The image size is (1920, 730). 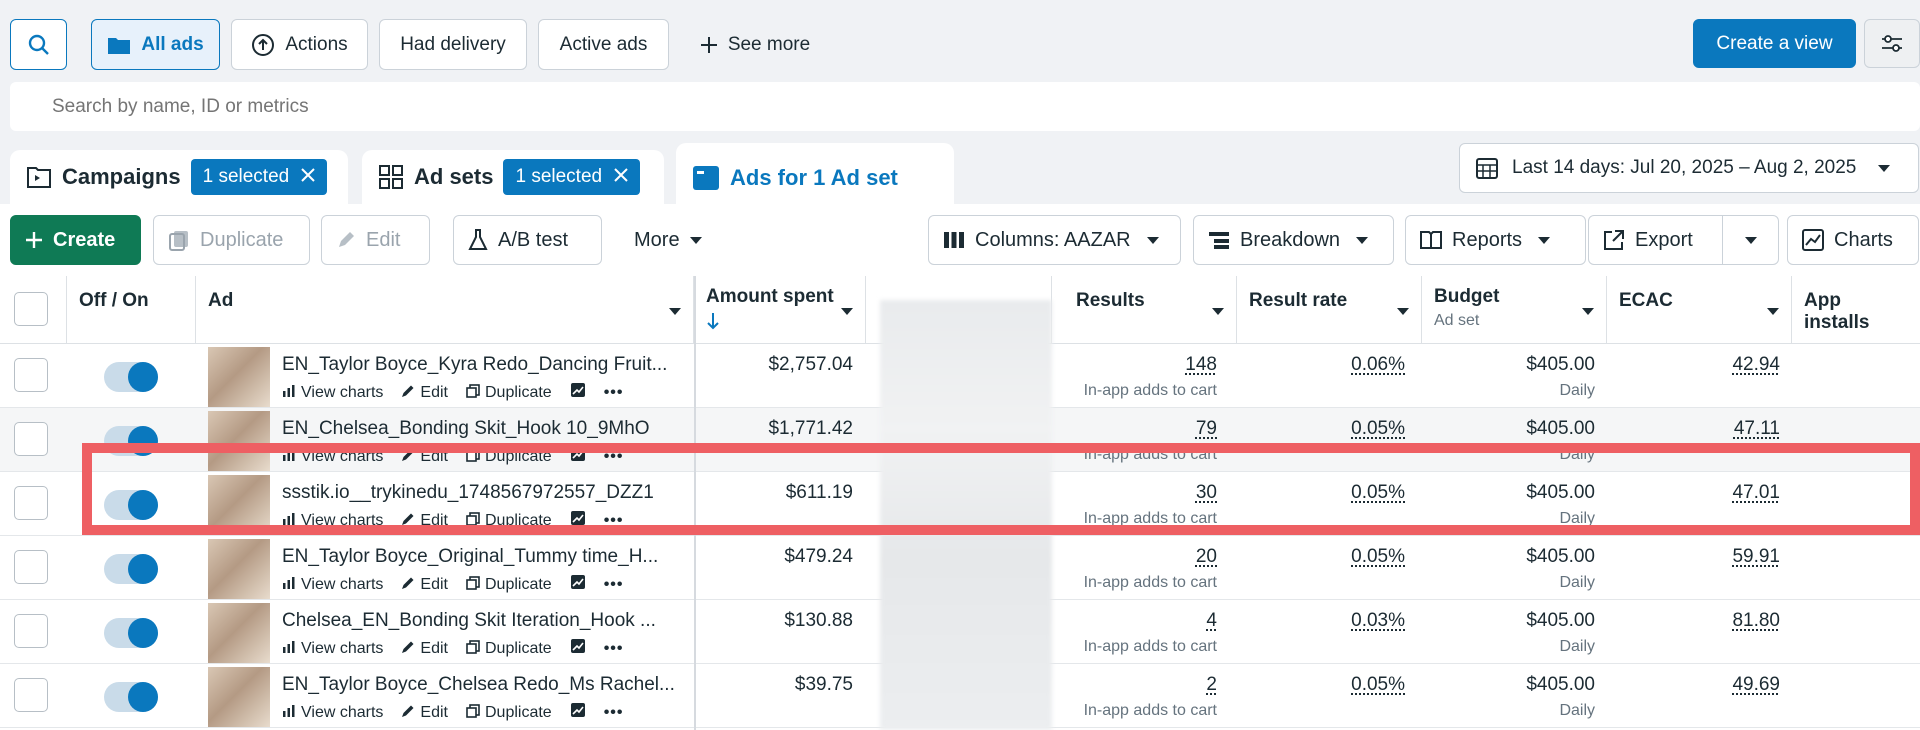 I want to click on results-cell: 4, so click(x=1211, y=620).